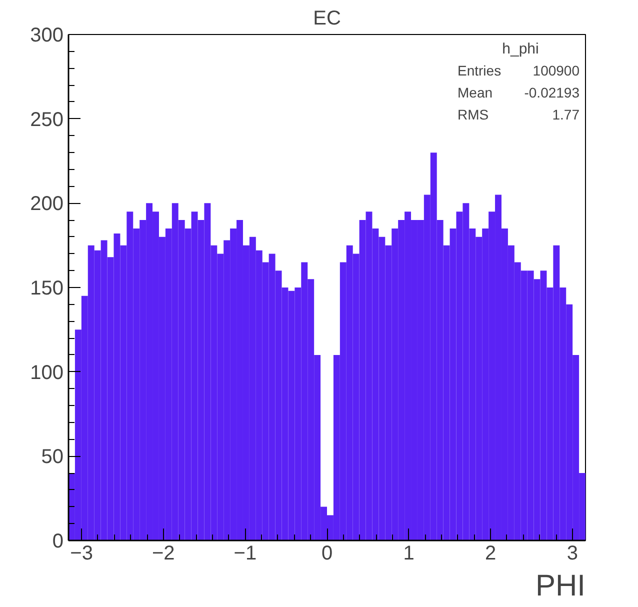 This screenshot has width=638, height=607. I want to click on y-tick-label: 150, so click(47, 289).